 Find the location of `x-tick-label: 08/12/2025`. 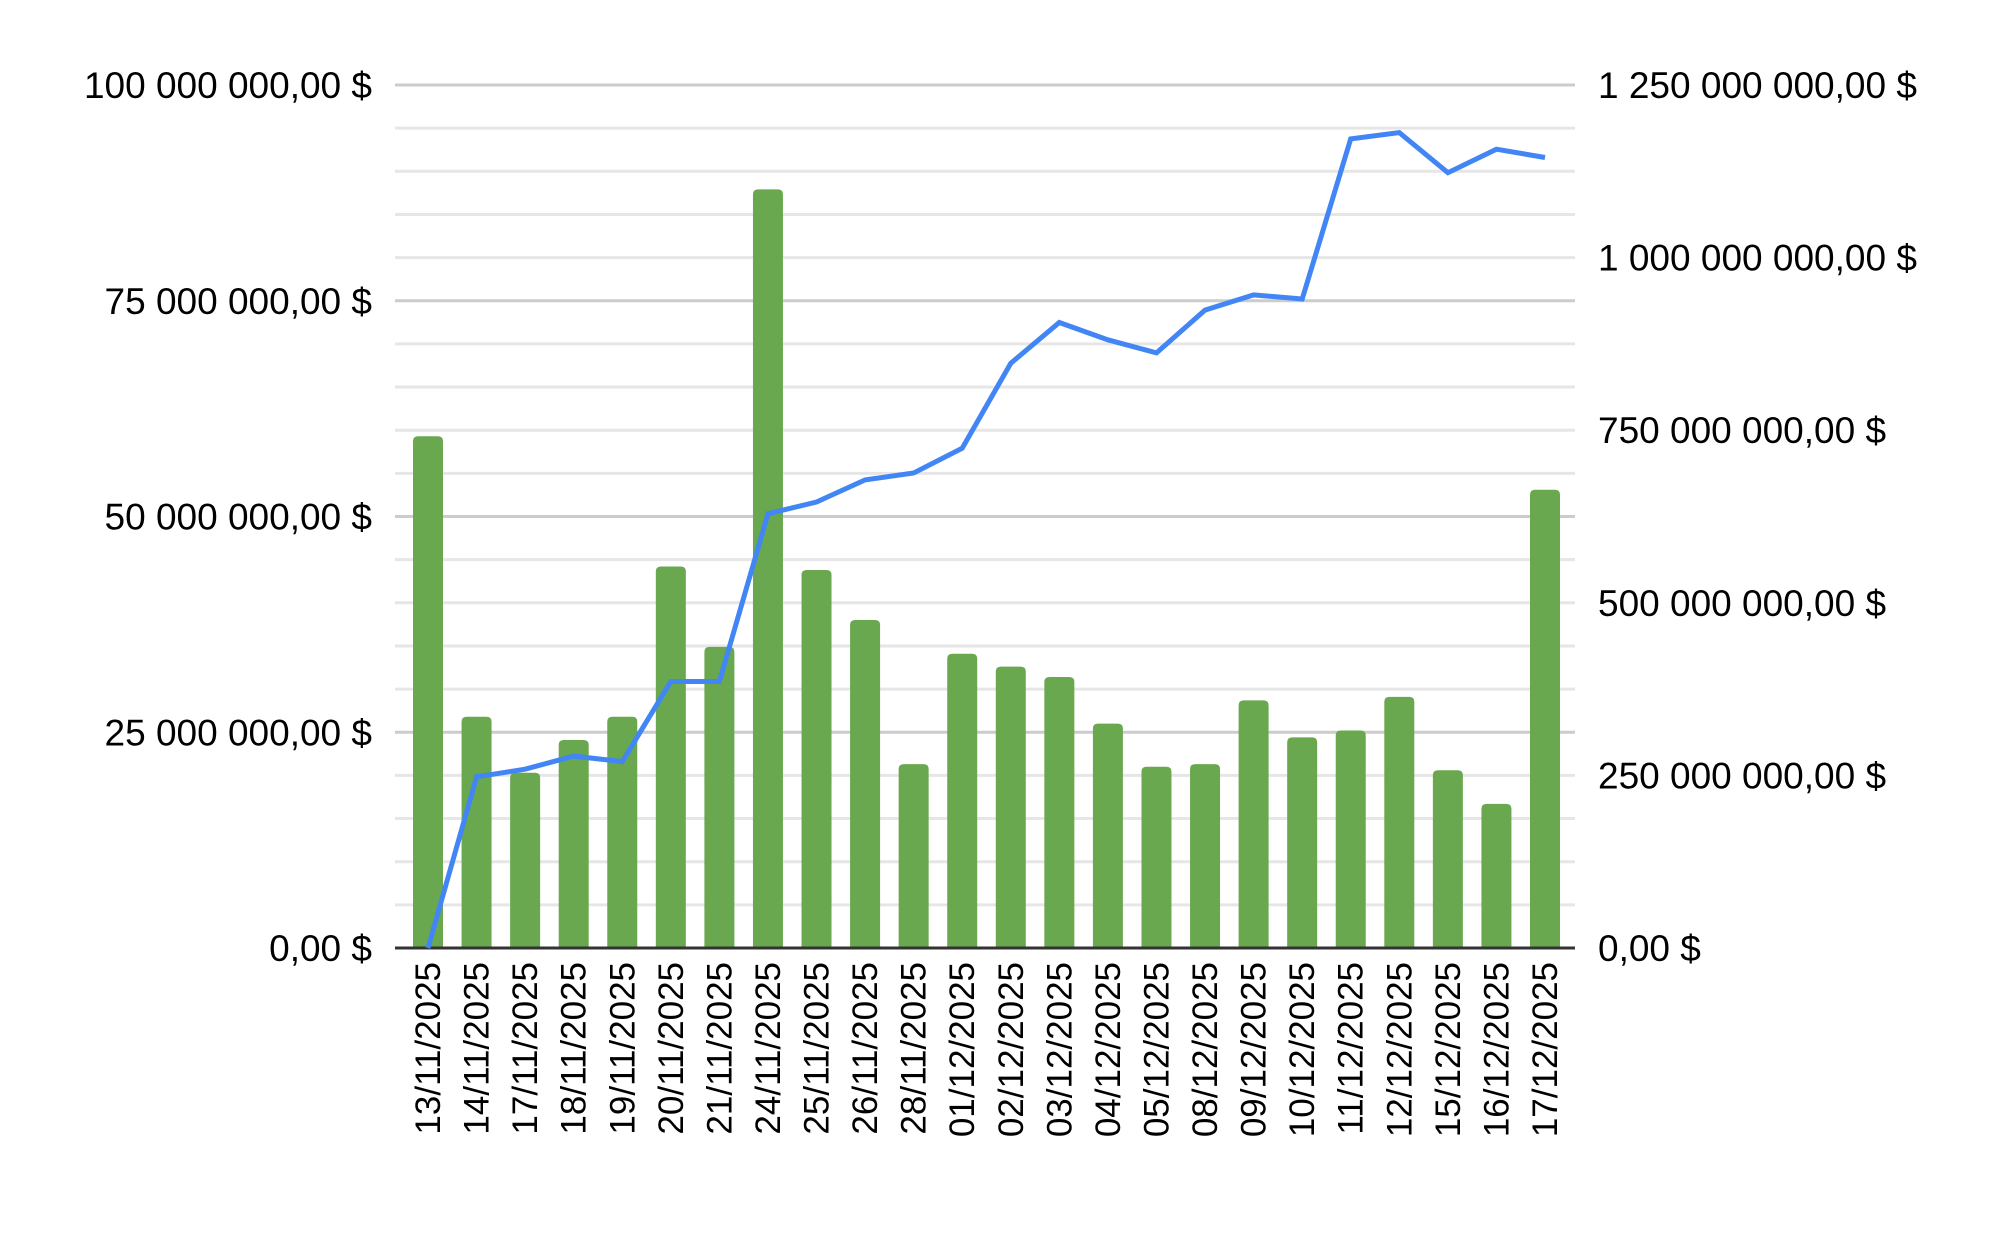

x-tick-label: 08/12/2025 is located at coordinates (1205, 1049).